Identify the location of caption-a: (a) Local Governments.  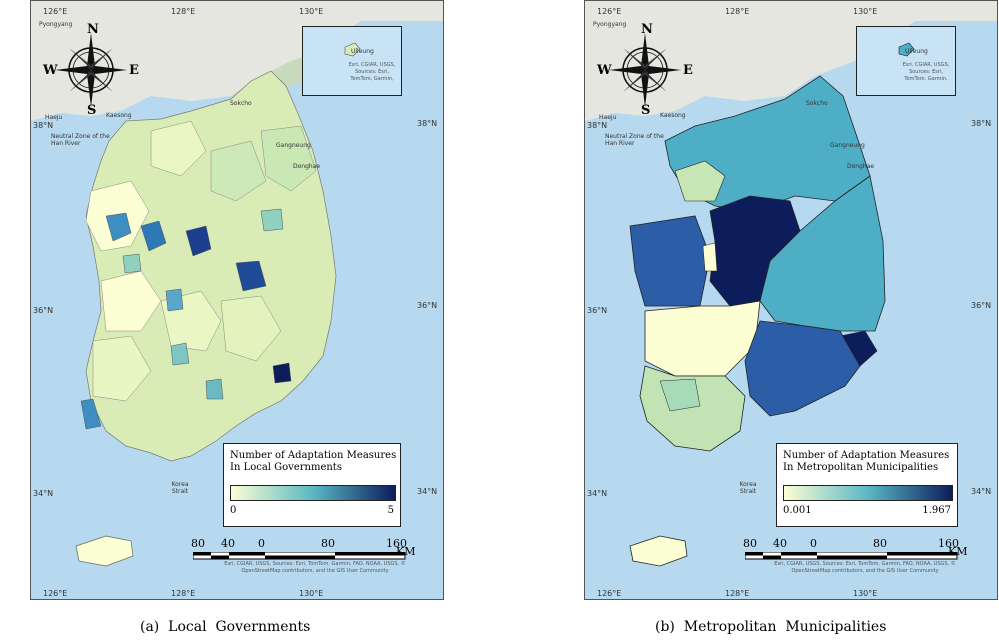
(225, 627).